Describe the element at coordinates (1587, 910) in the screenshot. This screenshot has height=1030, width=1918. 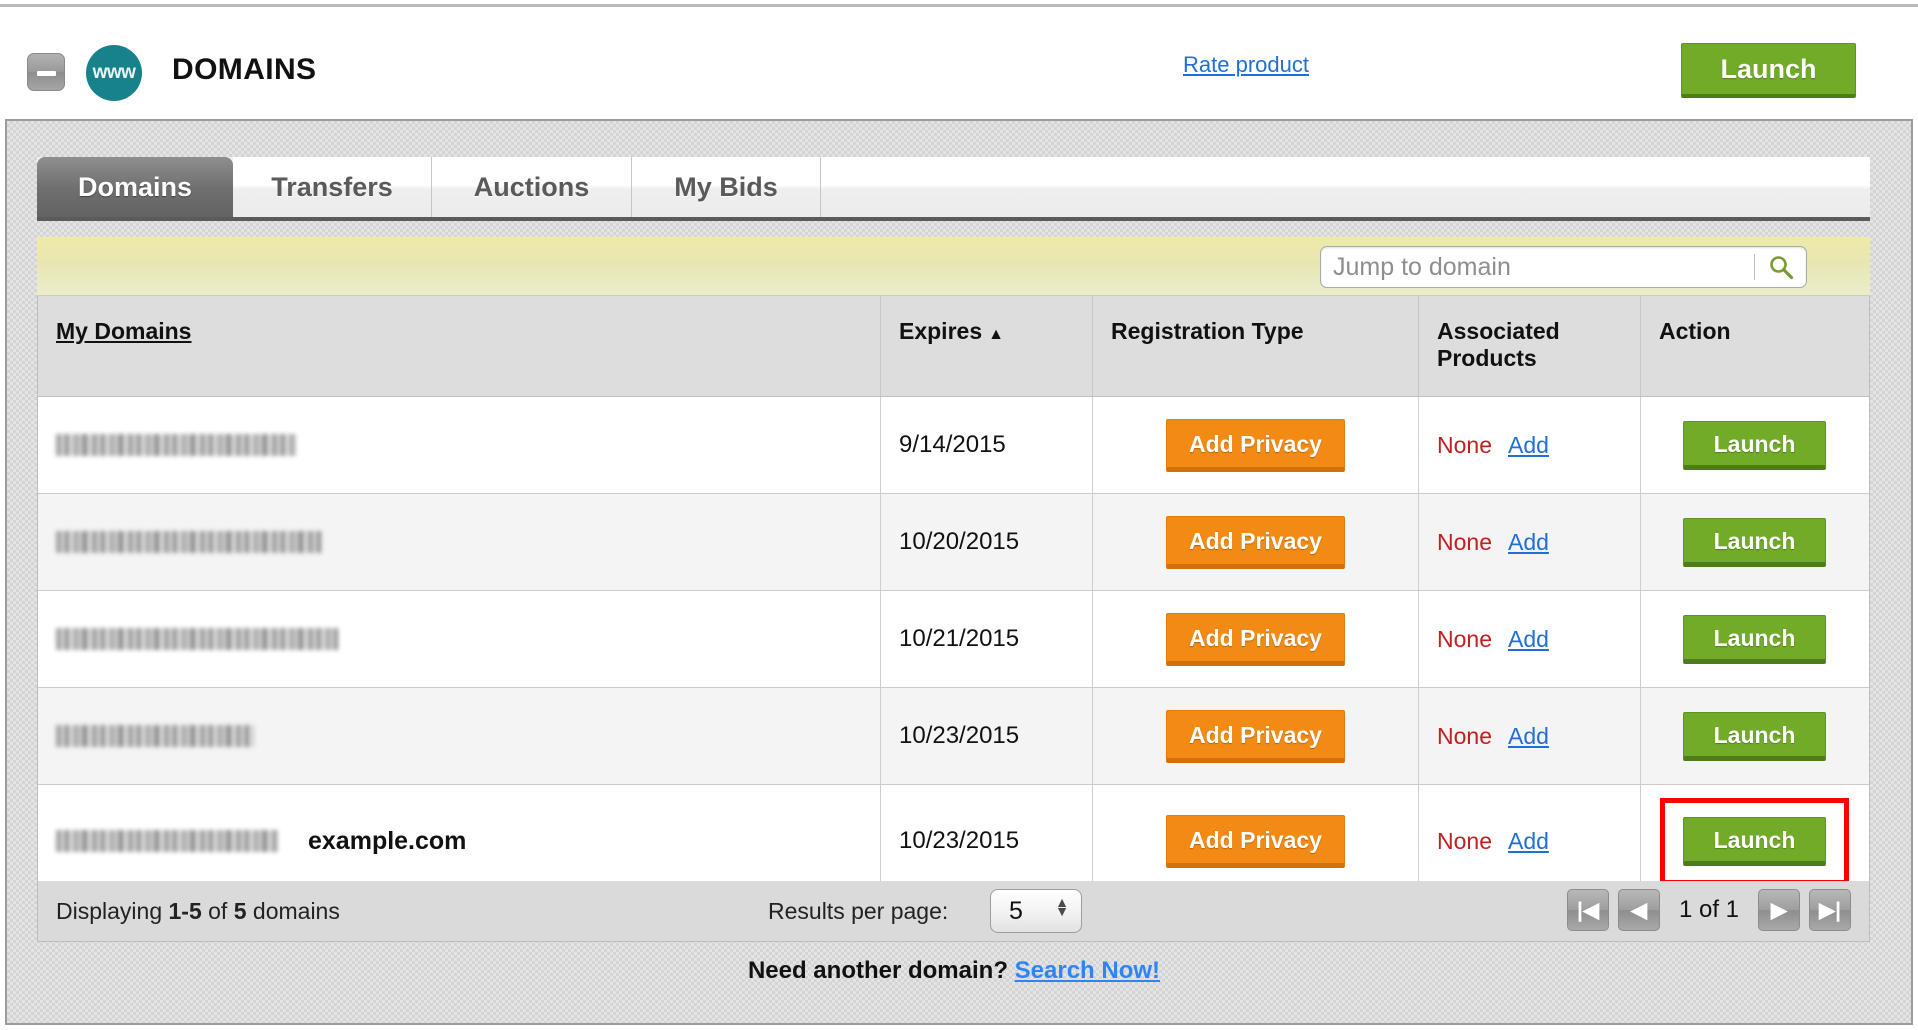
I see `first-page-icon: |◀` at that location.